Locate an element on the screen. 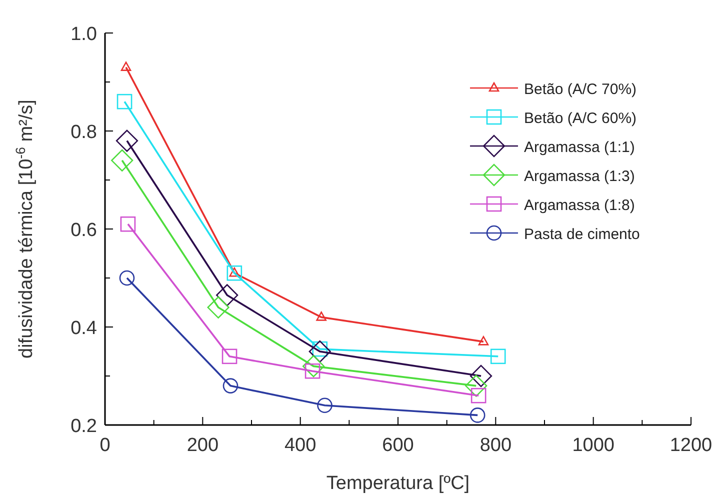  legend-label: Pasta de cimento is located at coordinates (582, 234).